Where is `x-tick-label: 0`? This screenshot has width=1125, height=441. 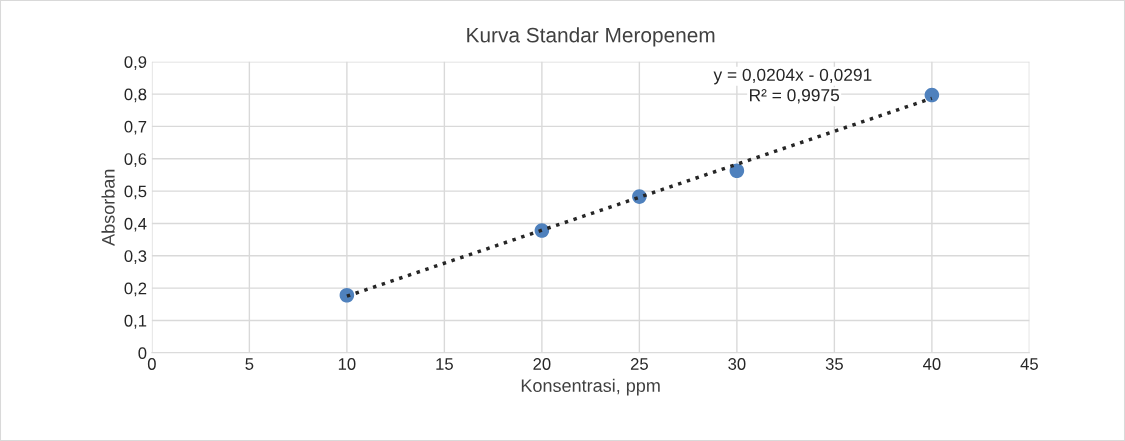 x-tick-label: 0 is located at coordinates (151, 364).